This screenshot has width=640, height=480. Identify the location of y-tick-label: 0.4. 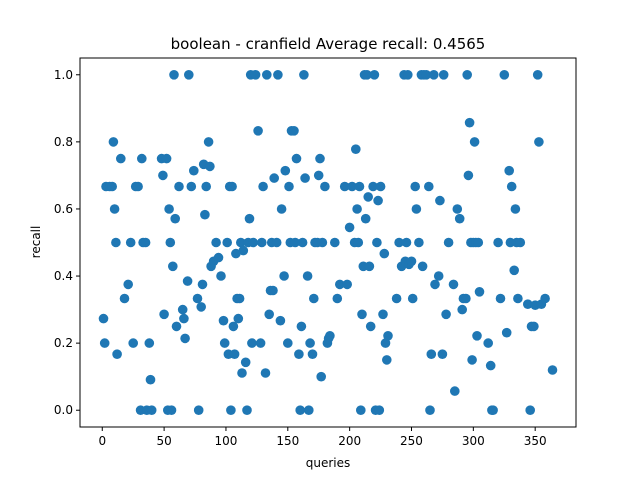
(63, 276).